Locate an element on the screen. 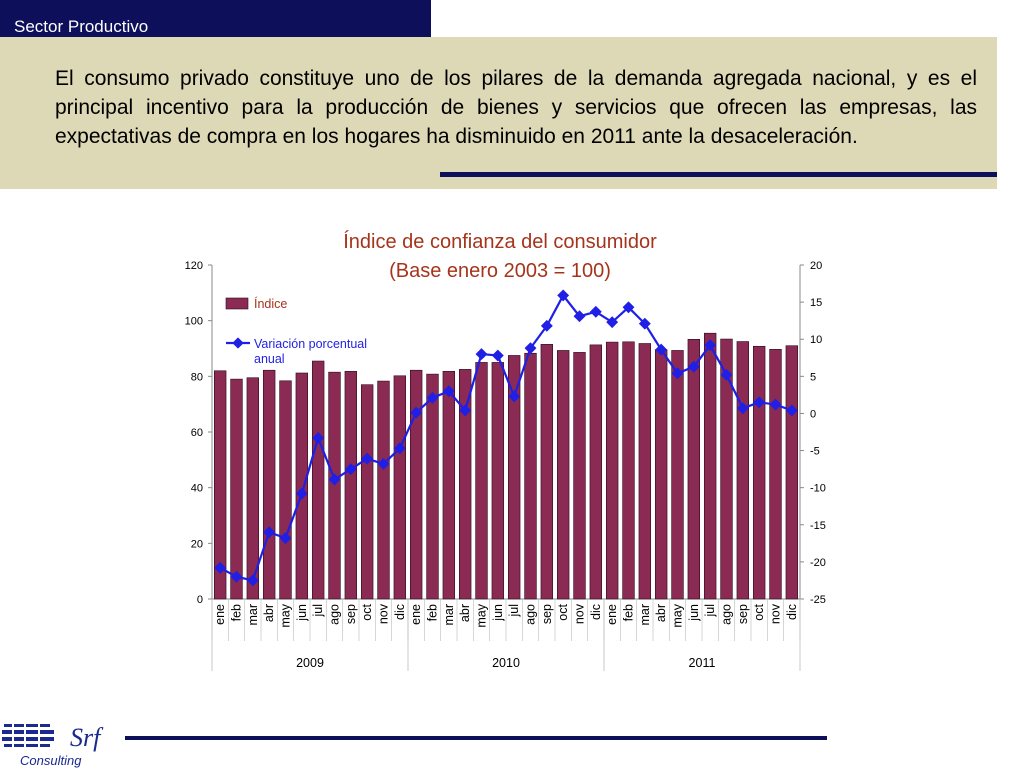 This screenshot has height=768, width=1024. right-tick-label: 15 is located at coordinates (816, 303).